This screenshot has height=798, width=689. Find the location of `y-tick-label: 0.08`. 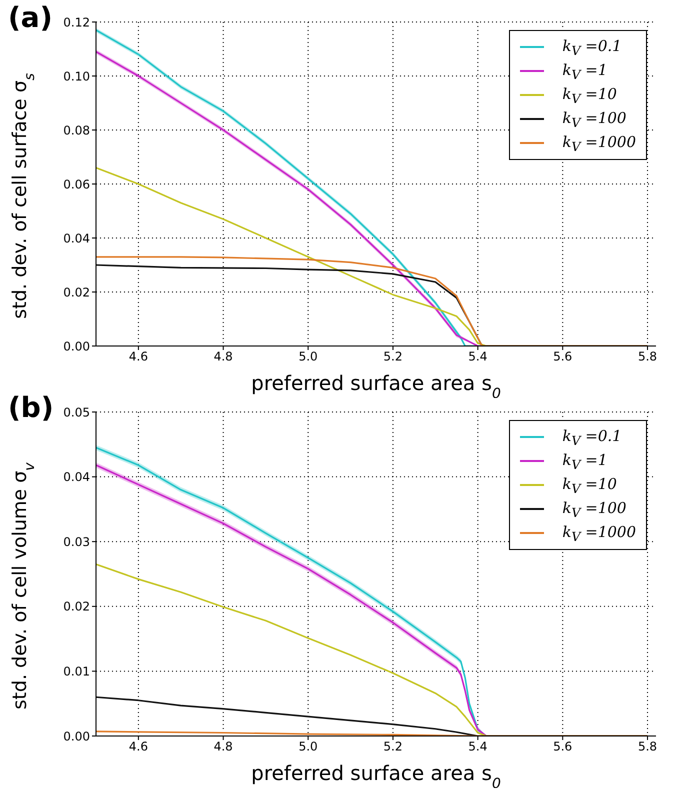

y-tick-label: 0.08 is located at coordinates (76, 130).